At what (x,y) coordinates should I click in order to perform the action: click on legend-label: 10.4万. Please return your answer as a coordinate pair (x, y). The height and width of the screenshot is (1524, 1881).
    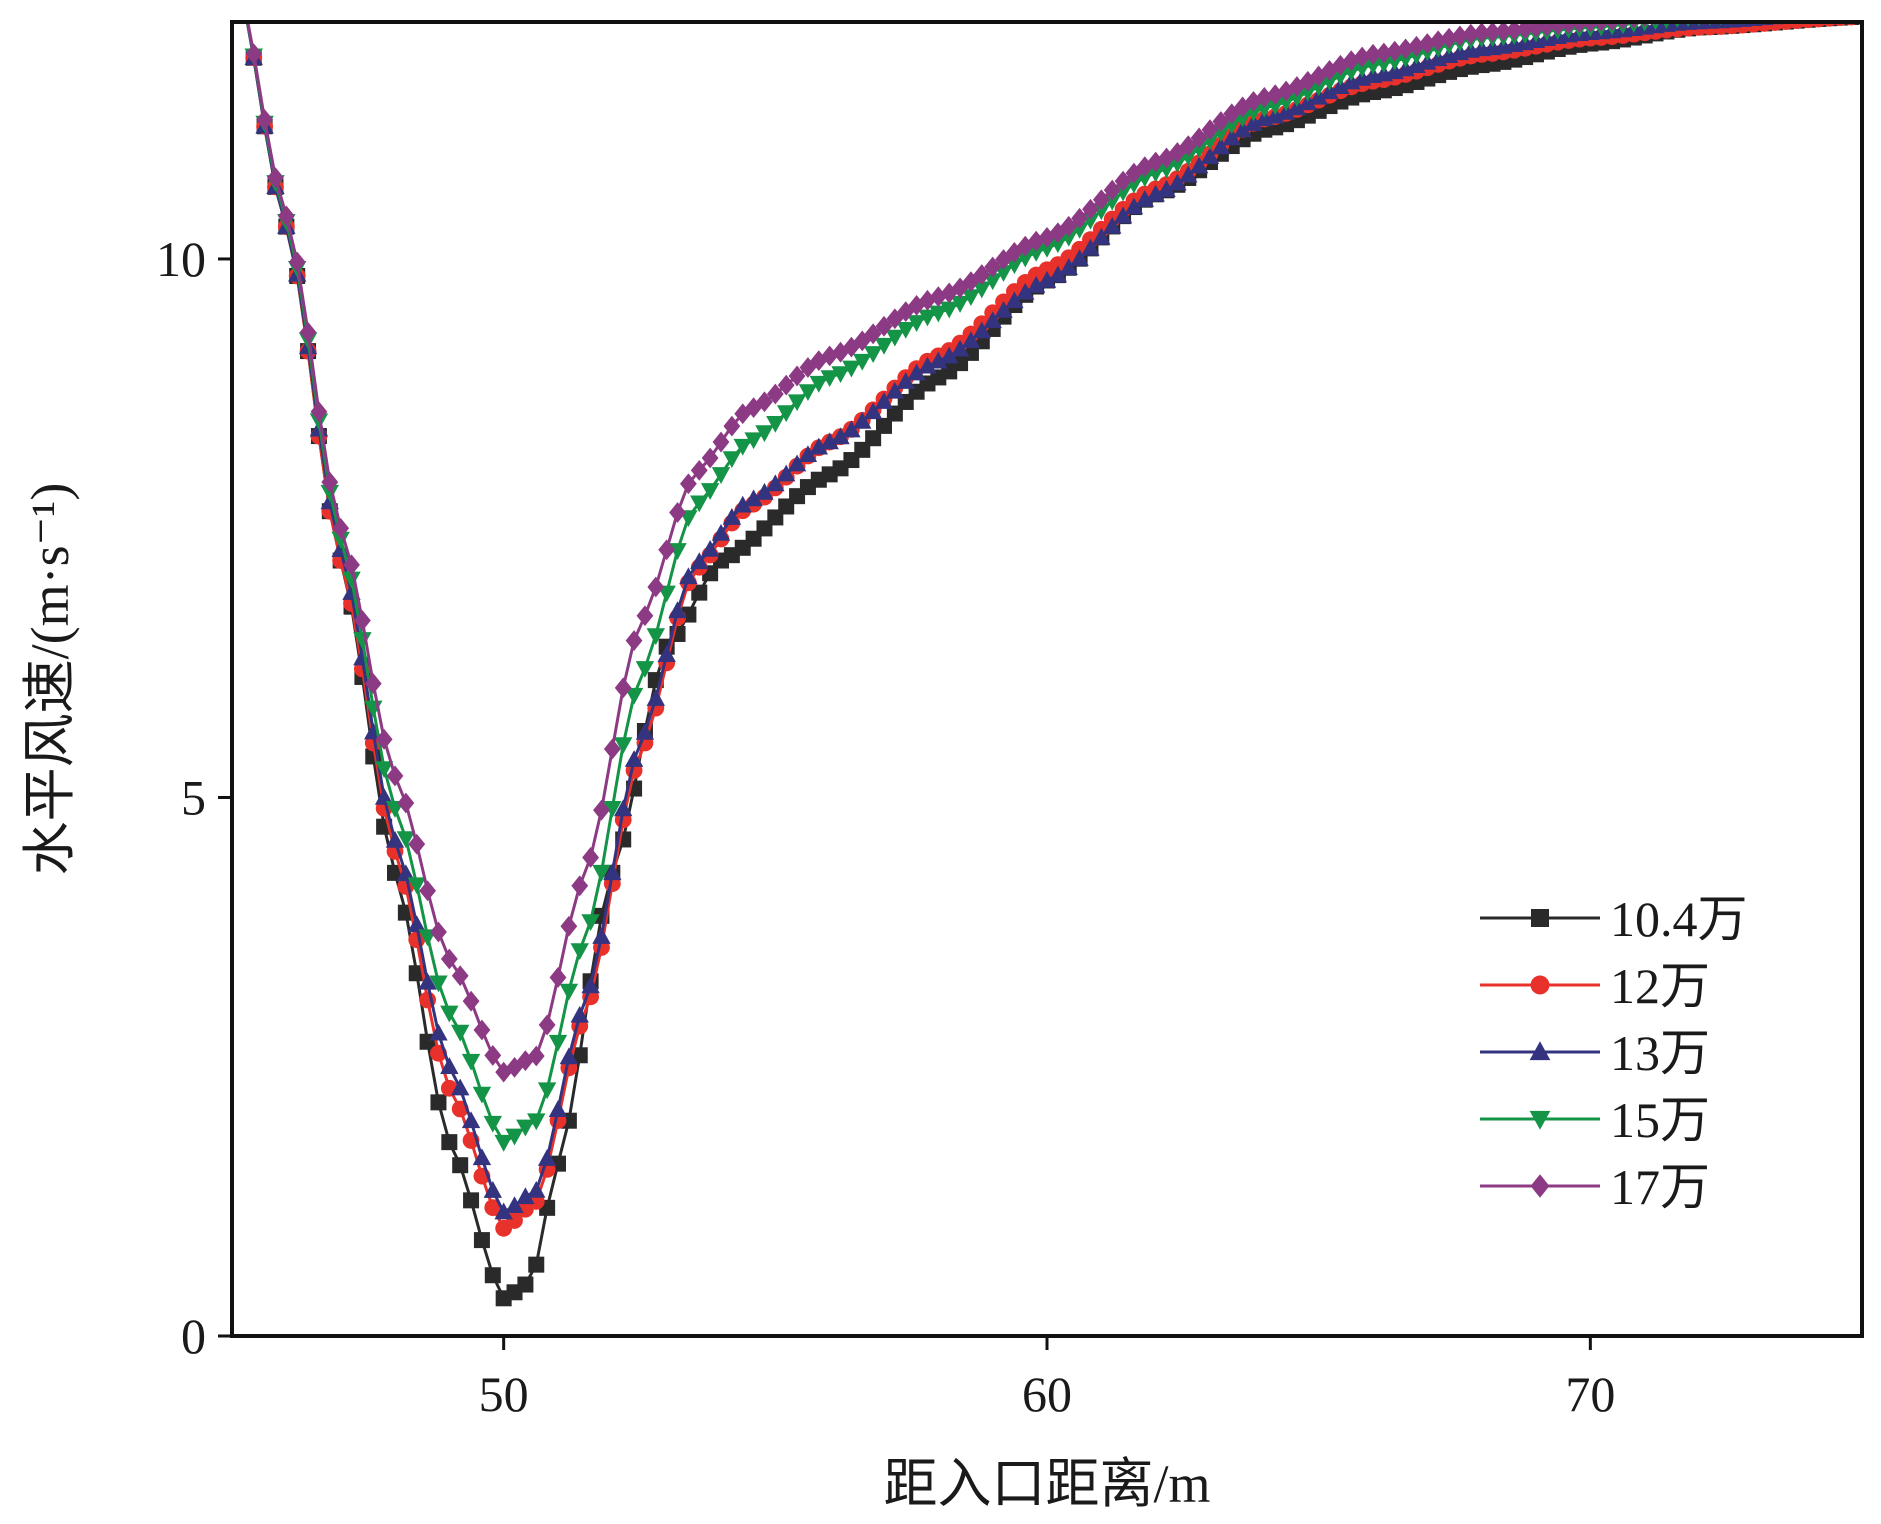
    Looking at the image, I should click on (1679, 919).